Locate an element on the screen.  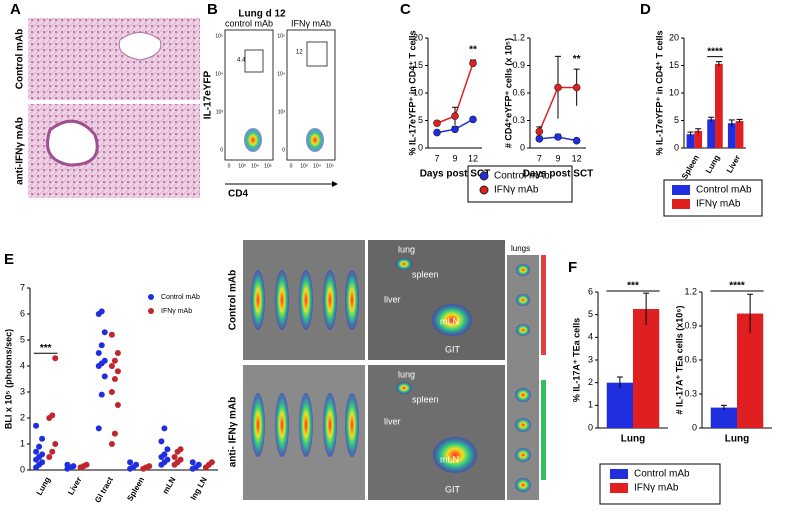
legend-swatch is located at coordinates (681, 204).